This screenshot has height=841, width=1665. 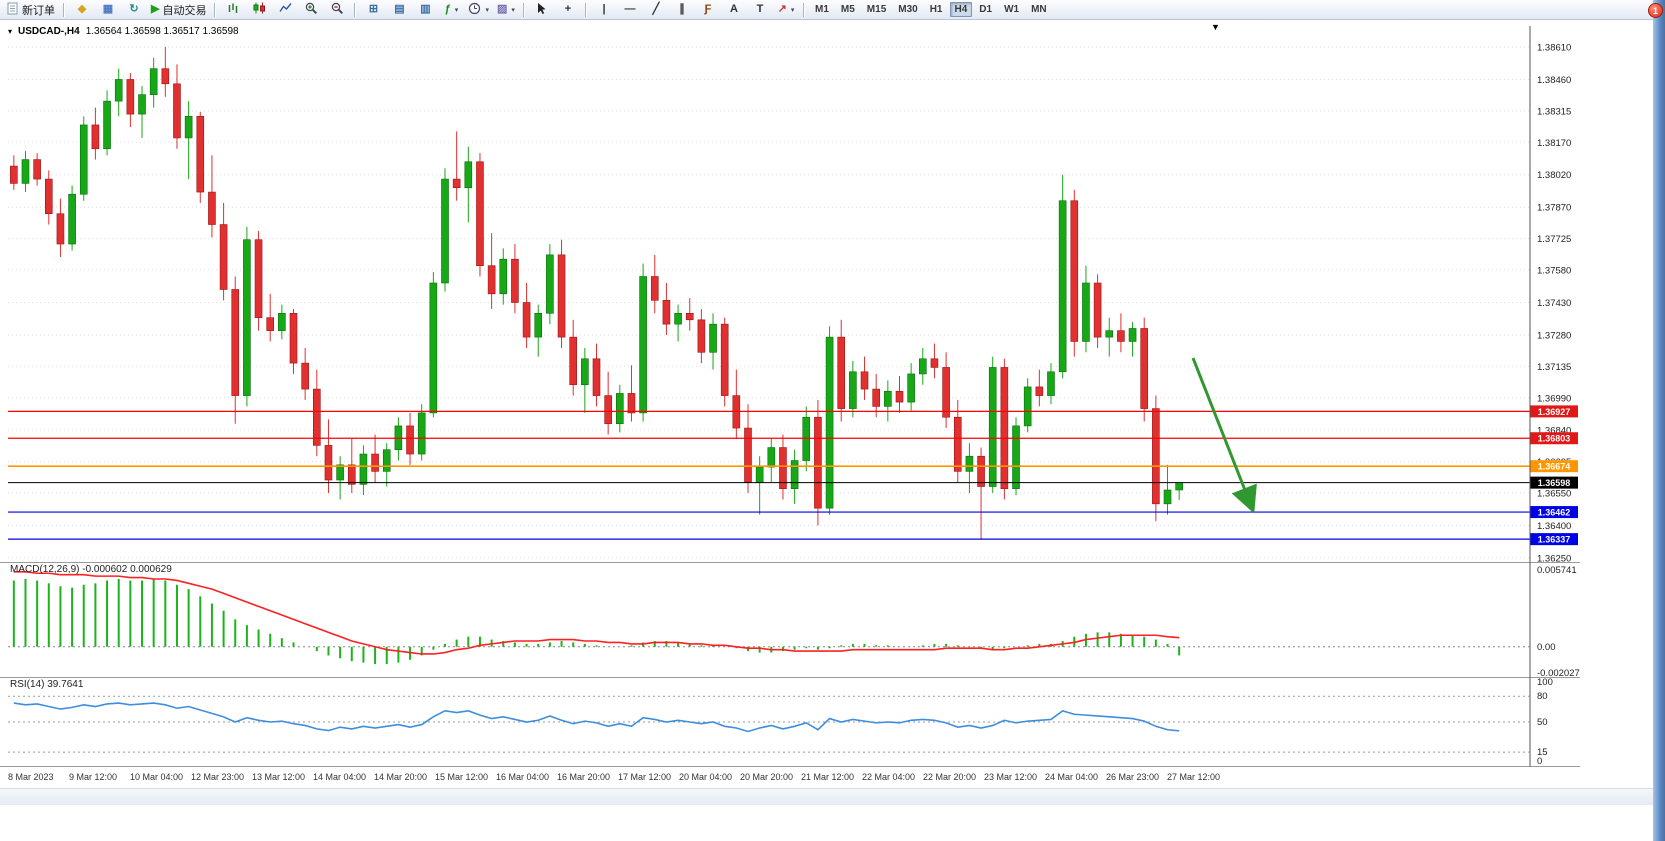 I want to click on svg-text: 13 Mar 12:00, so click(x=278, y=777).